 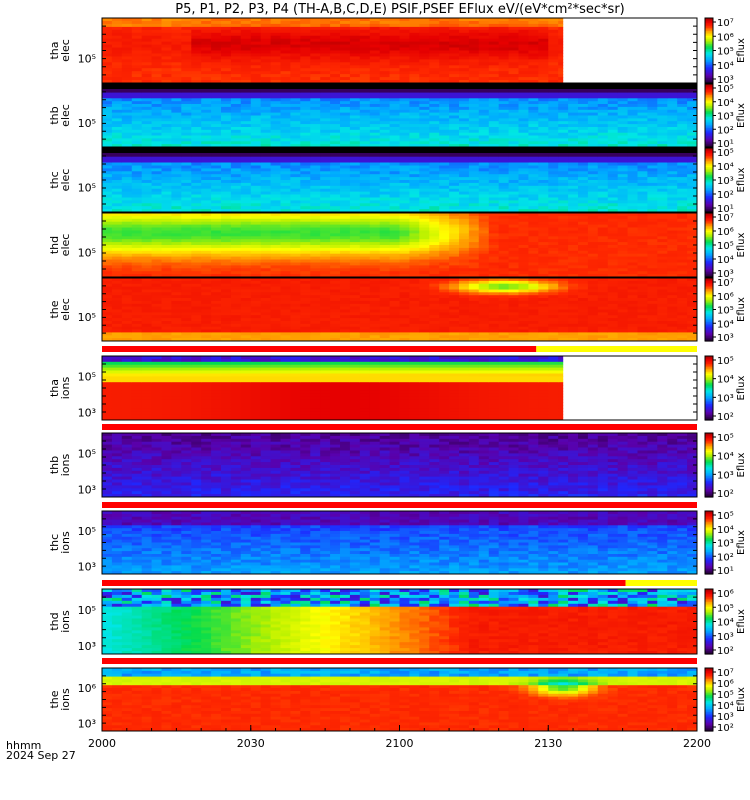 What do you see at coordinates (60, 50) in the screenshot?
I see `y-axis-label: thaelec` at bounding box center [60, 50].